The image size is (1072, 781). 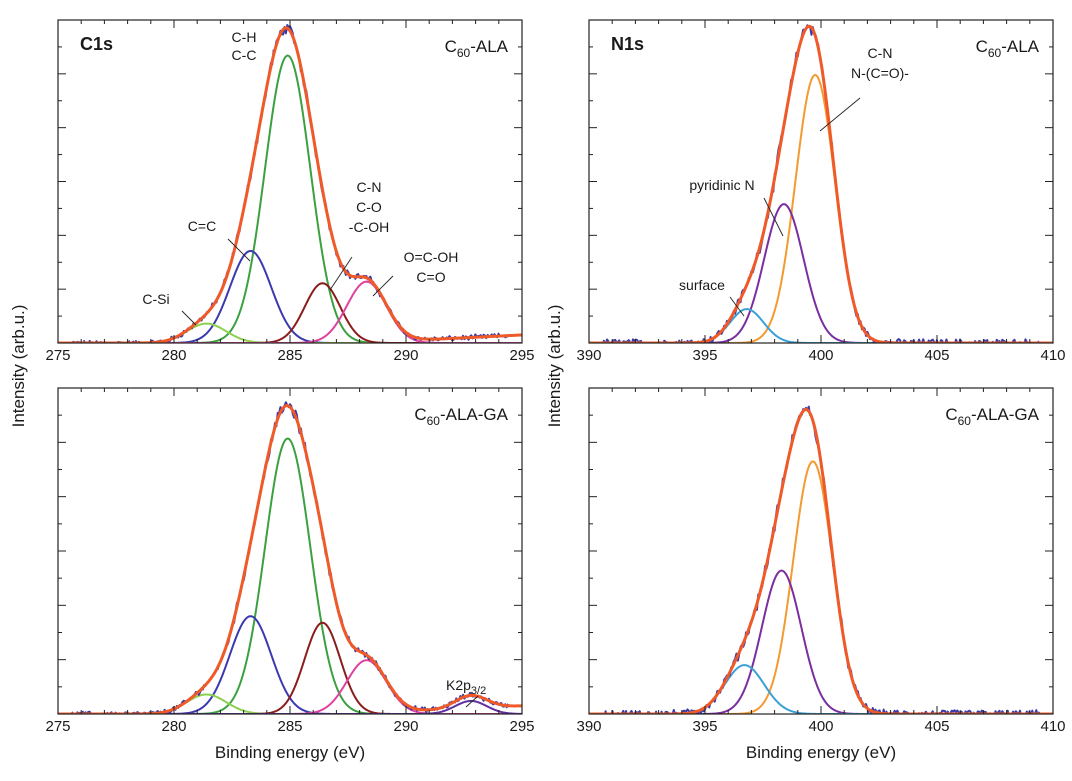 I want to click on annotation-text: pyridinic N, so click(x=721, y=185).